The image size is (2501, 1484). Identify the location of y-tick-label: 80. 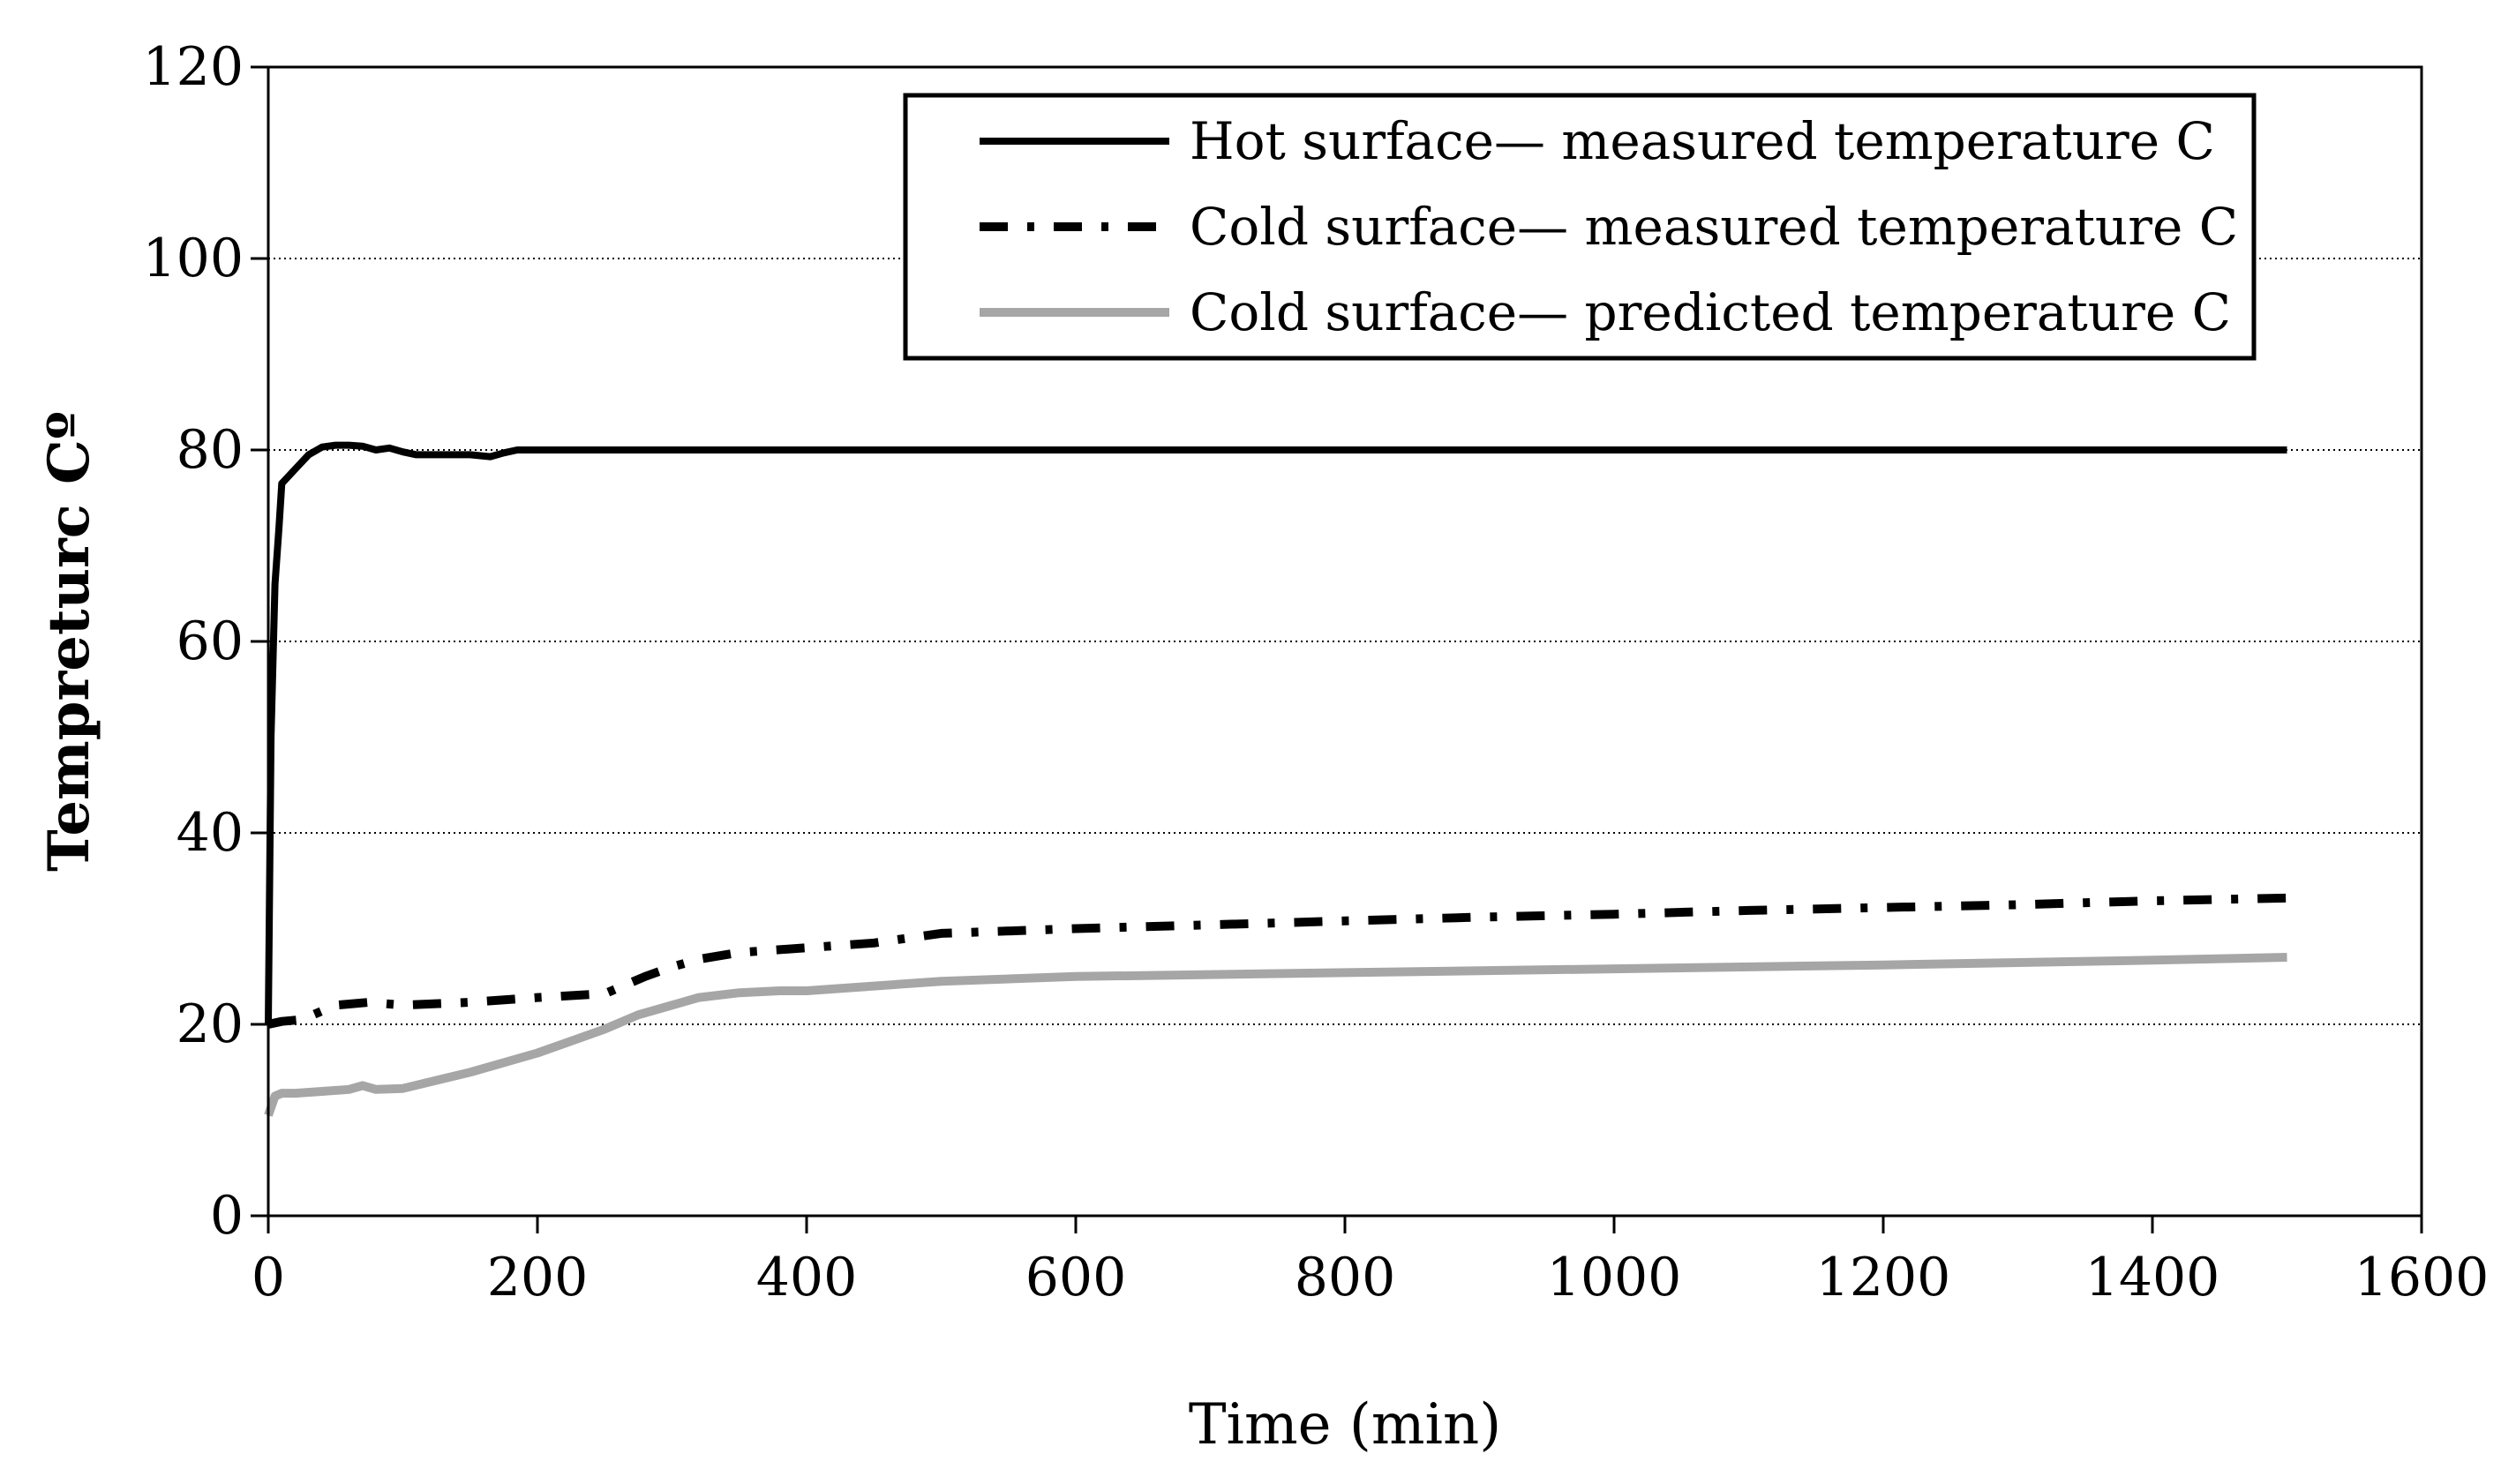
(210, 450).